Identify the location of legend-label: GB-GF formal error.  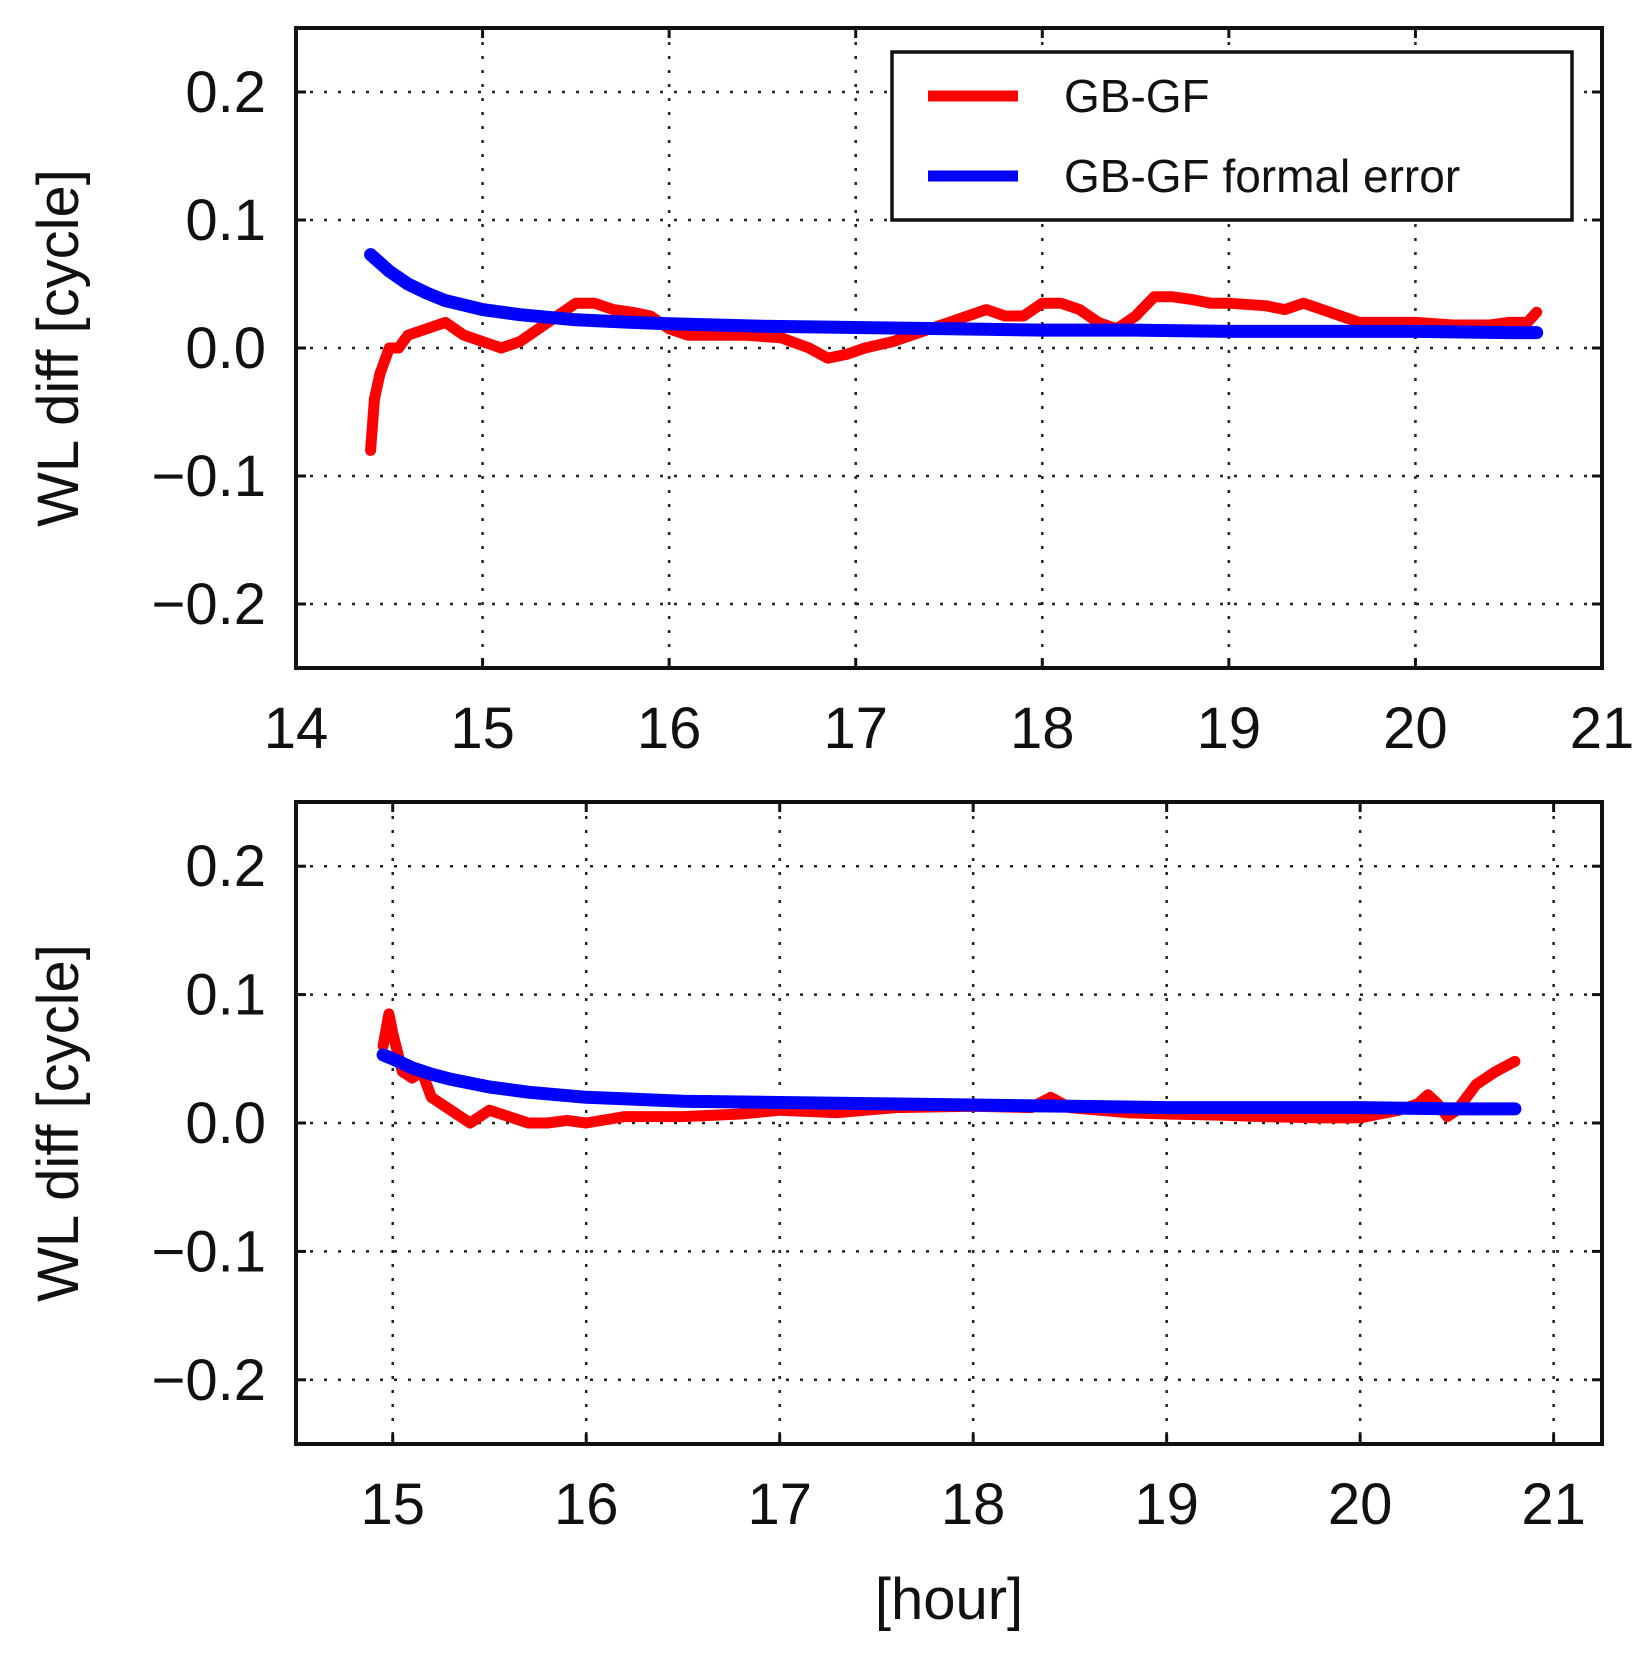
(1262, 176).